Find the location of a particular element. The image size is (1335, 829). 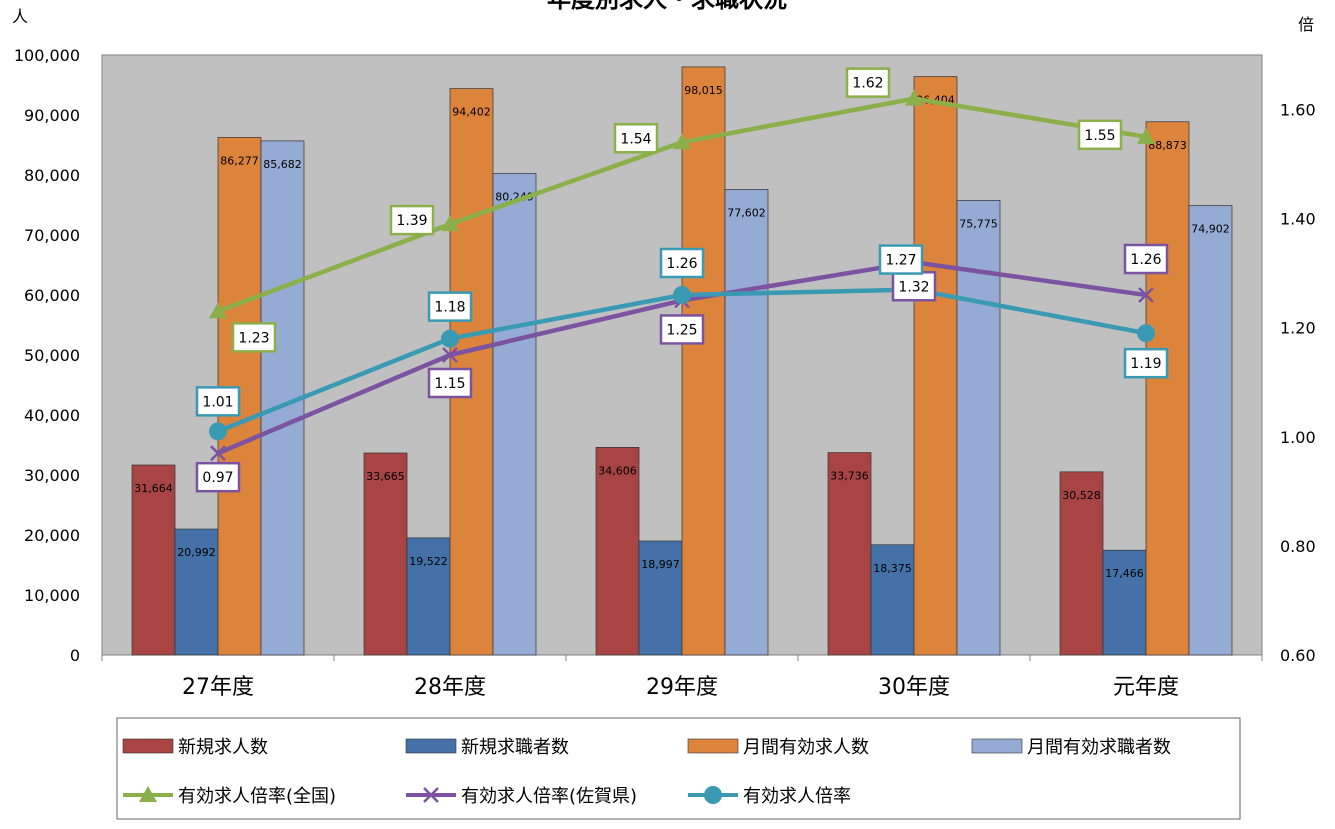

rate-label: 1.18 is located at coordinates (449, 308).